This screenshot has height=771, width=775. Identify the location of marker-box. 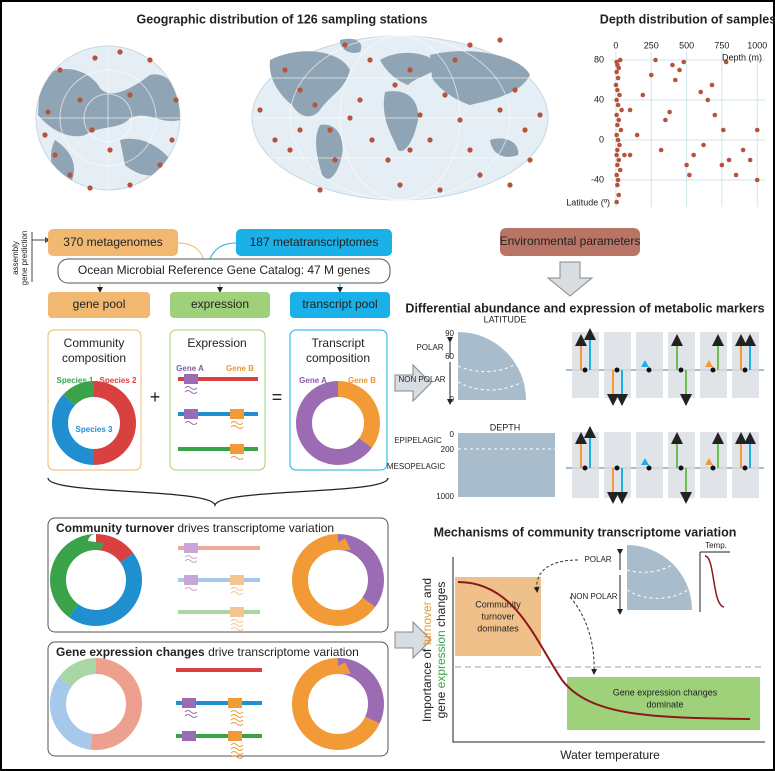
(585, 465).